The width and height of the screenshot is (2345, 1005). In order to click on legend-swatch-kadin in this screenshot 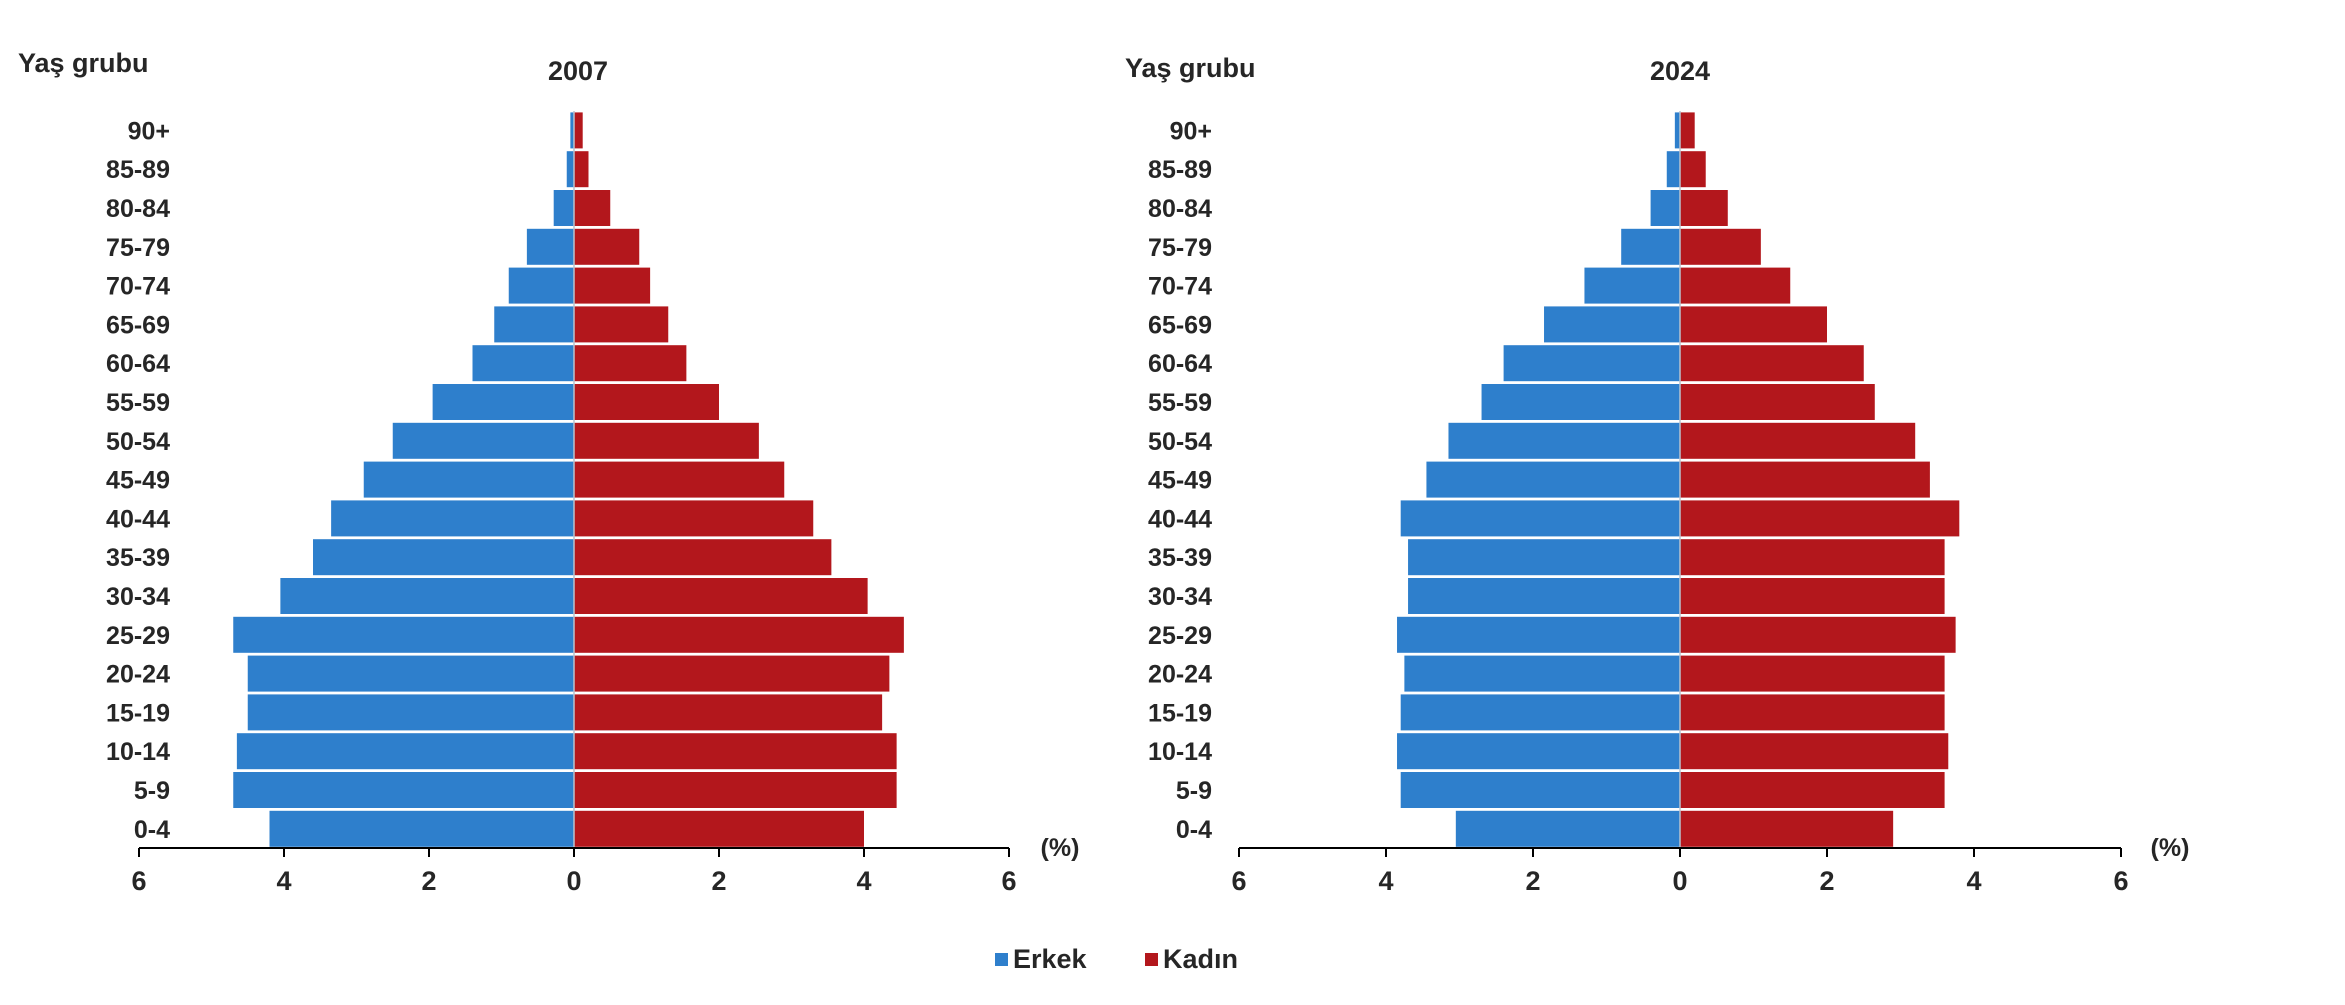, I will do `click(1151, 959)`.